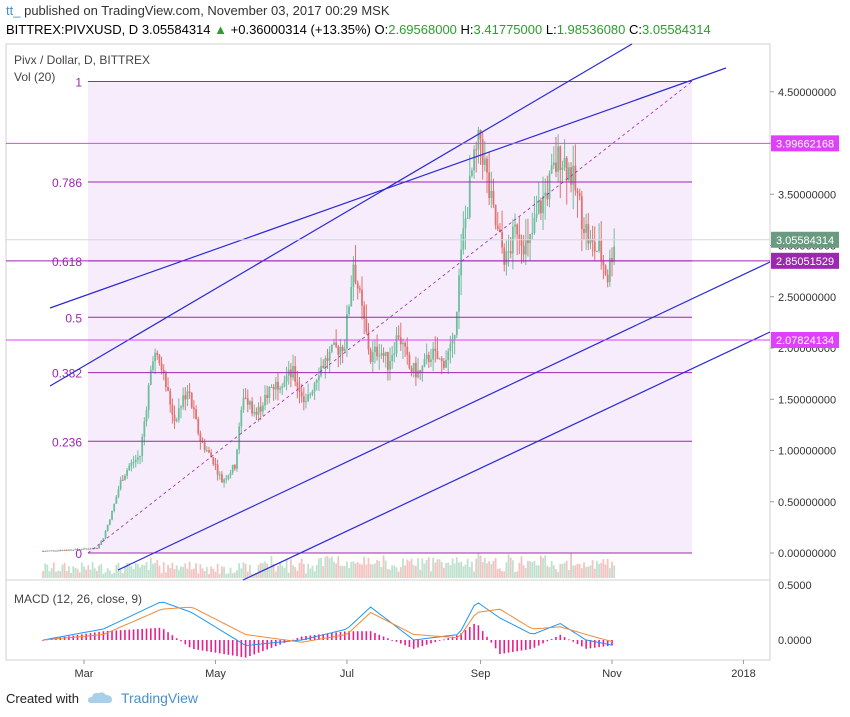 The height and width of the screenshot is (717, 850). What do you see at coordinates (743, 674) in the screenshot?
I see `x-tick-label: 2018` at bounding box center [743, 674].